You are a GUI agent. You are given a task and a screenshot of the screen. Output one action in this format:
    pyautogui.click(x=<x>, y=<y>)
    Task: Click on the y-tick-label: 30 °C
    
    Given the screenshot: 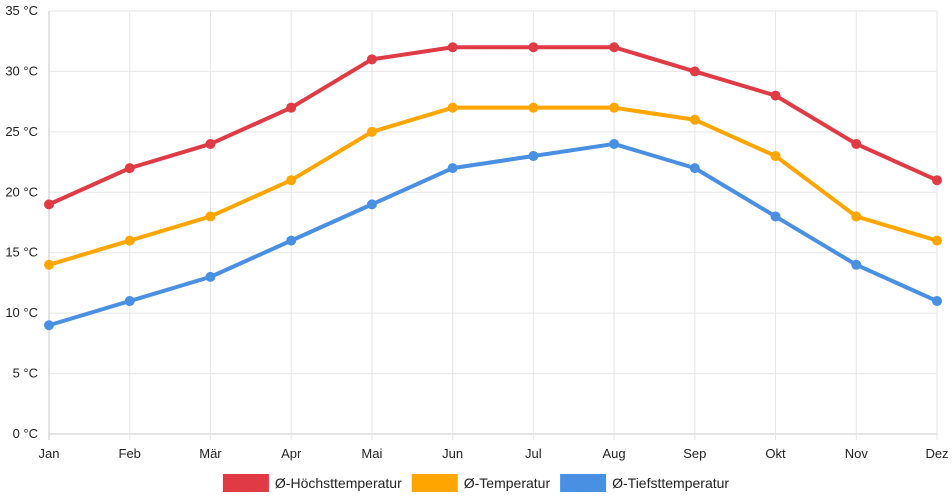 What is the action you would take?
    pyautogui.click(x=21, y=70)
    